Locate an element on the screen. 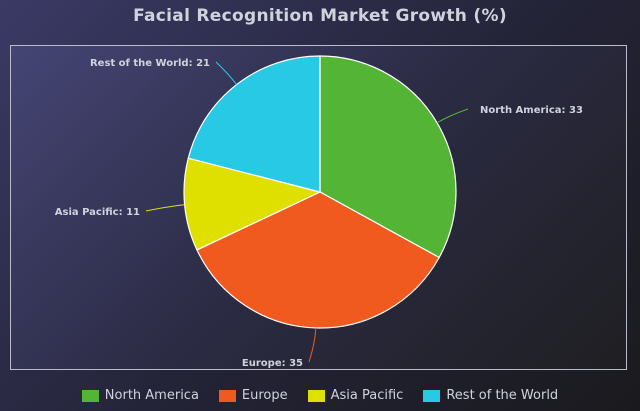 This screenshot has width=640, height=411. pie-slice-europe is located at coordinates (318, 260).